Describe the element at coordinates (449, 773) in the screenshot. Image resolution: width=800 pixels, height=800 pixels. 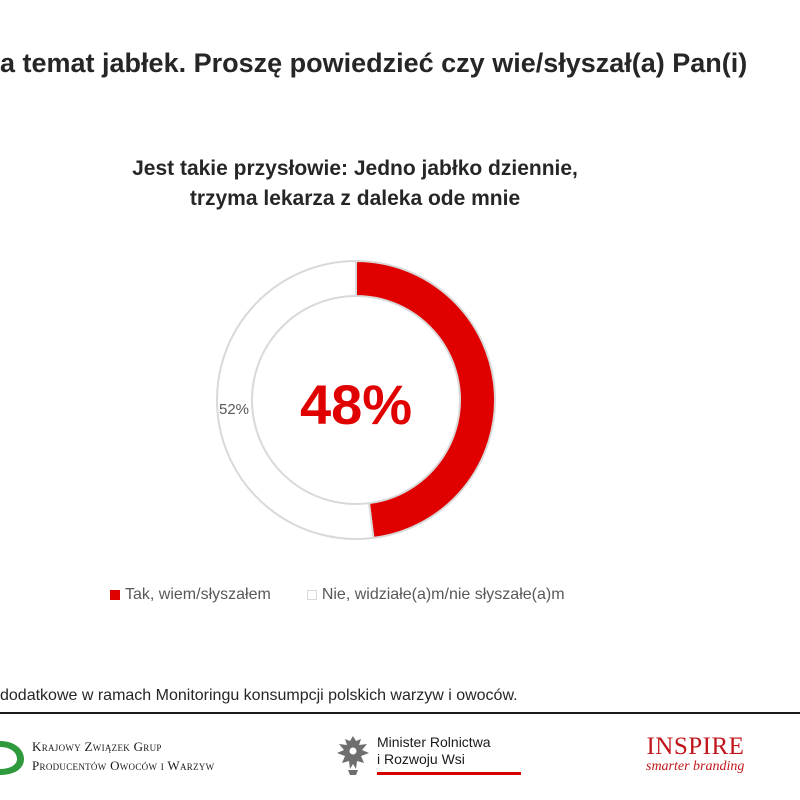
I see `ministry-red-bar` at that location.